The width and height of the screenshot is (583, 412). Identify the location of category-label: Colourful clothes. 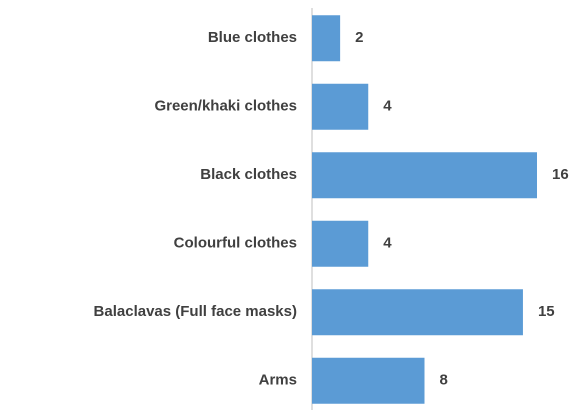
(235, 243).